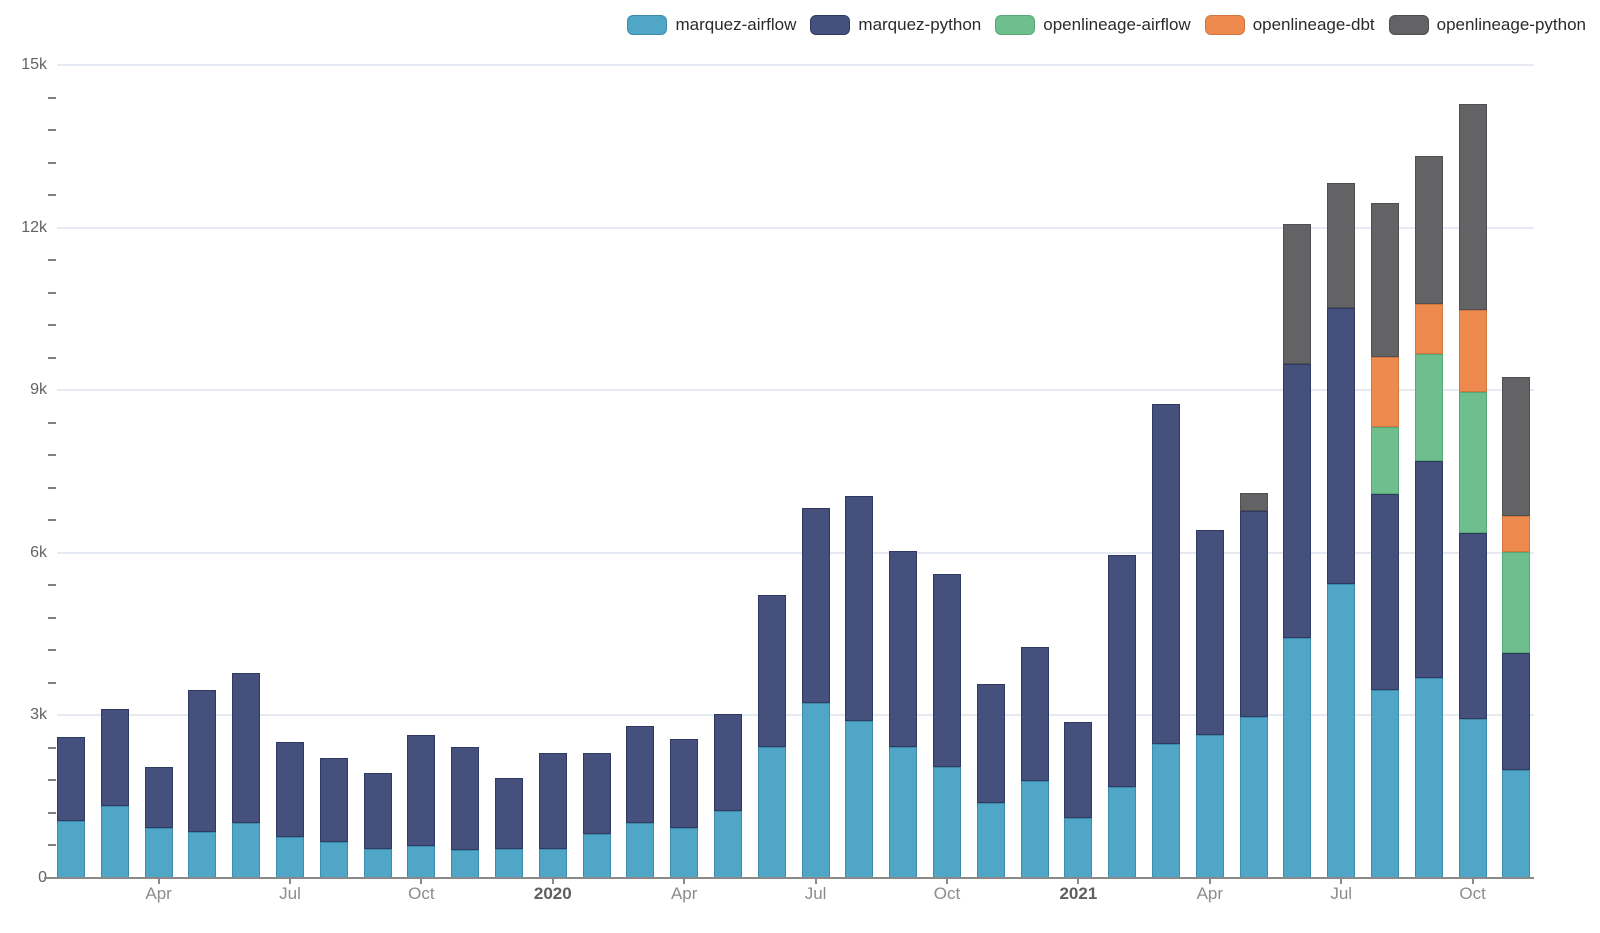 This screenshot has height=933, width=1600. What do you see at coordinates (38, 390) in the screenshot?
I see `y-tick-label-9k: 9k` at bounding box center [38, 390].